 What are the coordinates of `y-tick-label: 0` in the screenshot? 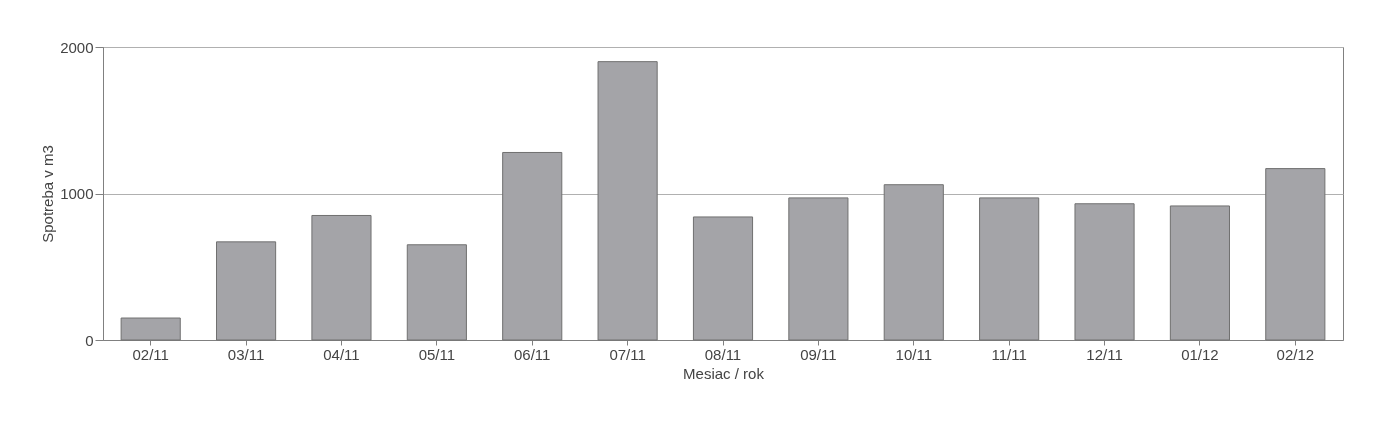 It's located at (89, 340).